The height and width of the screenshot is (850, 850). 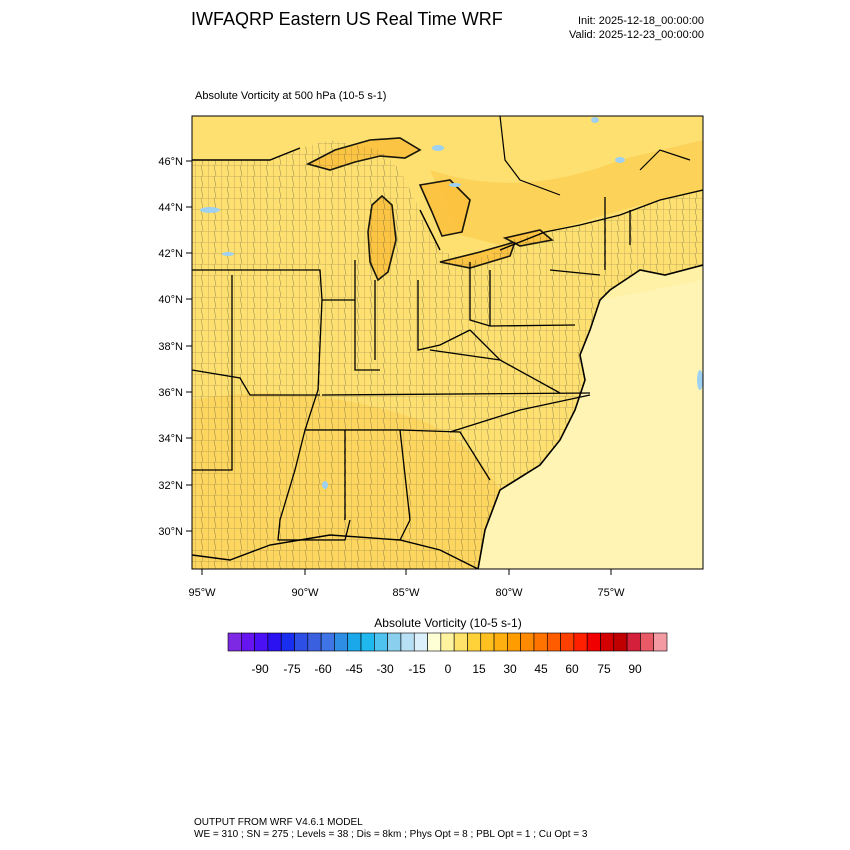 I want to click on us-canada-border, so click(x=447, y=199).